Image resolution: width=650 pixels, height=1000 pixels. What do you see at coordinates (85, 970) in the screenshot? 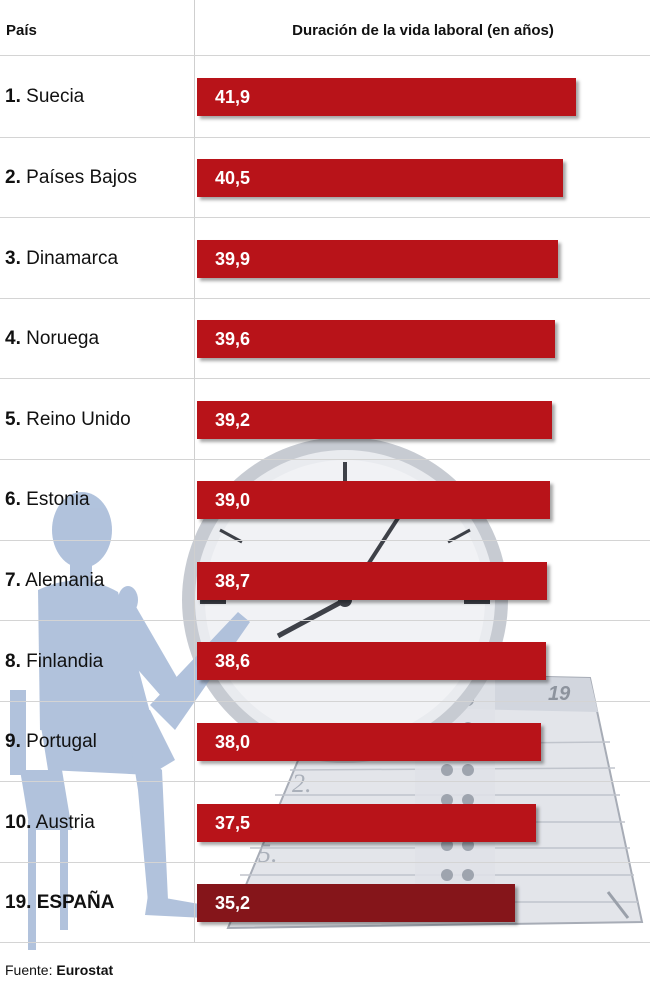
I see `source-name: Eurostat` at bounding box center [85, 970].